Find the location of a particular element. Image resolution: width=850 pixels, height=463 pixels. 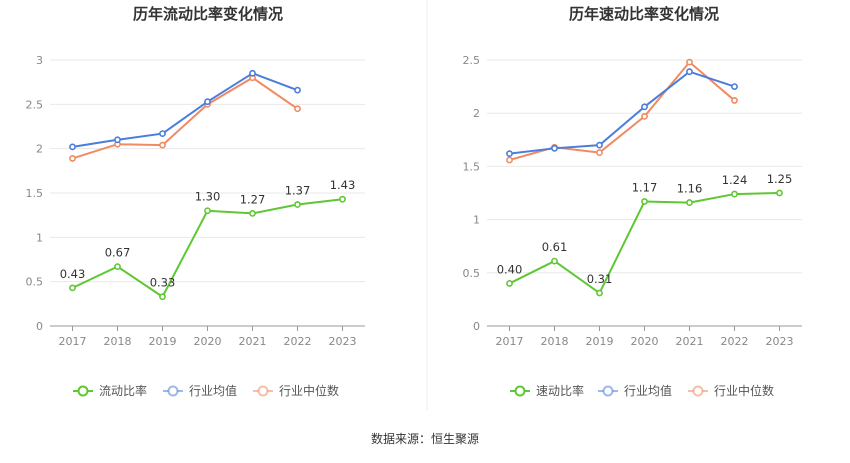

chart-title: 历年速动比率变化情况 is located at coordinates (644, 14).